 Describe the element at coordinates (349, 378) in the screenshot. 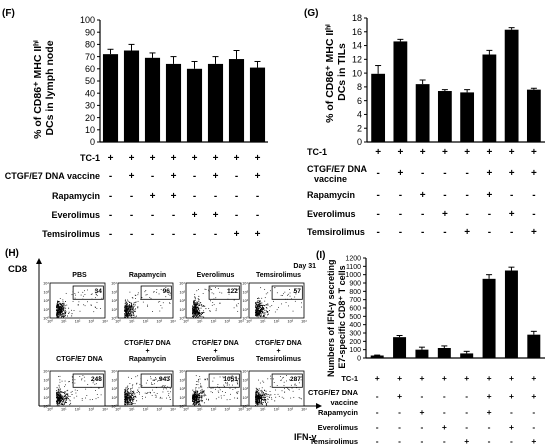

I see `row-label: TC-1` at that location.